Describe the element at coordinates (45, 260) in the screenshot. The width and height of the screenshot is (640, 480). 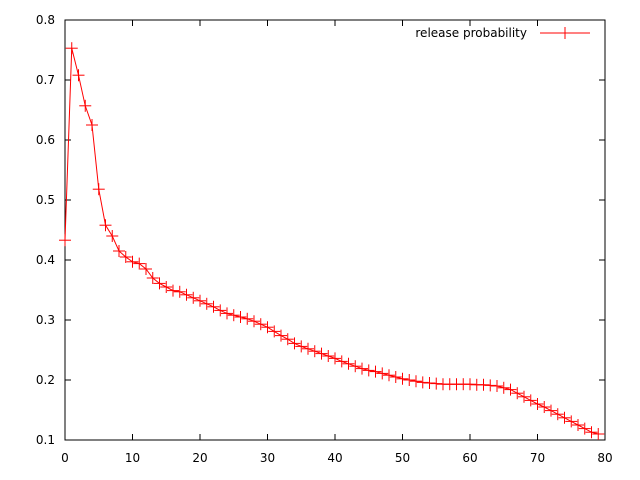
I see `y-tick-label: 0.4` at that location.